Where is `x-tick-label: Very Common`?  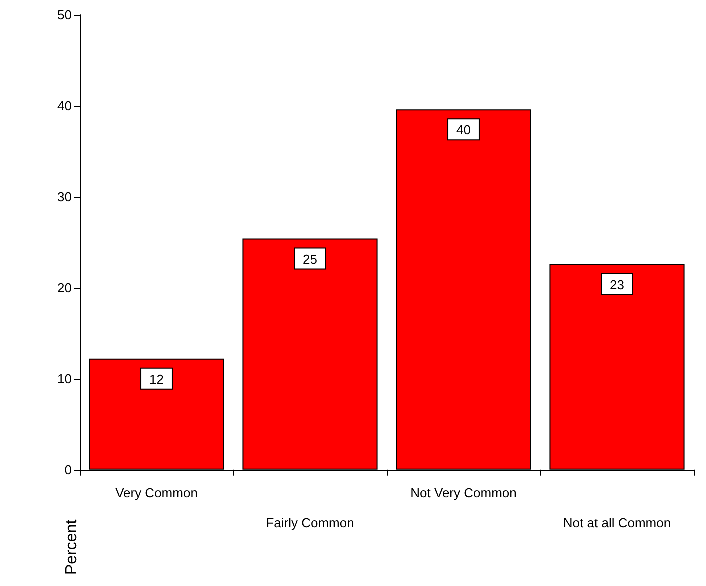
x-tick-label: Very Common is located at coordinates (157, 492).